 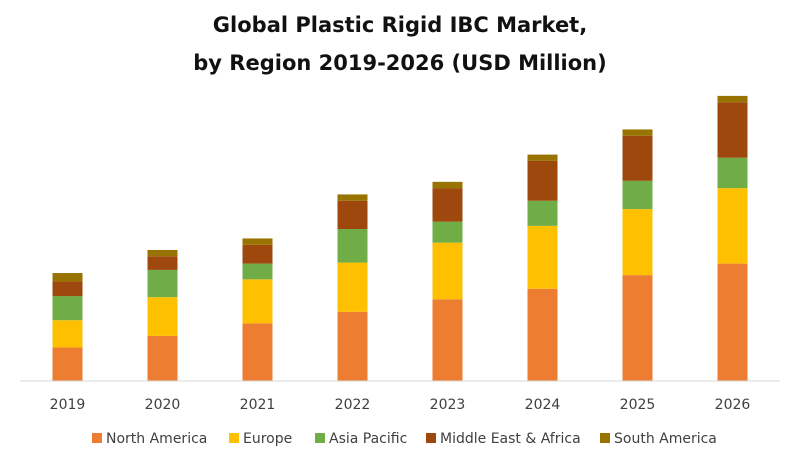 I want to click on bar-asia-pacific-2020, so click(x=162, y=283).